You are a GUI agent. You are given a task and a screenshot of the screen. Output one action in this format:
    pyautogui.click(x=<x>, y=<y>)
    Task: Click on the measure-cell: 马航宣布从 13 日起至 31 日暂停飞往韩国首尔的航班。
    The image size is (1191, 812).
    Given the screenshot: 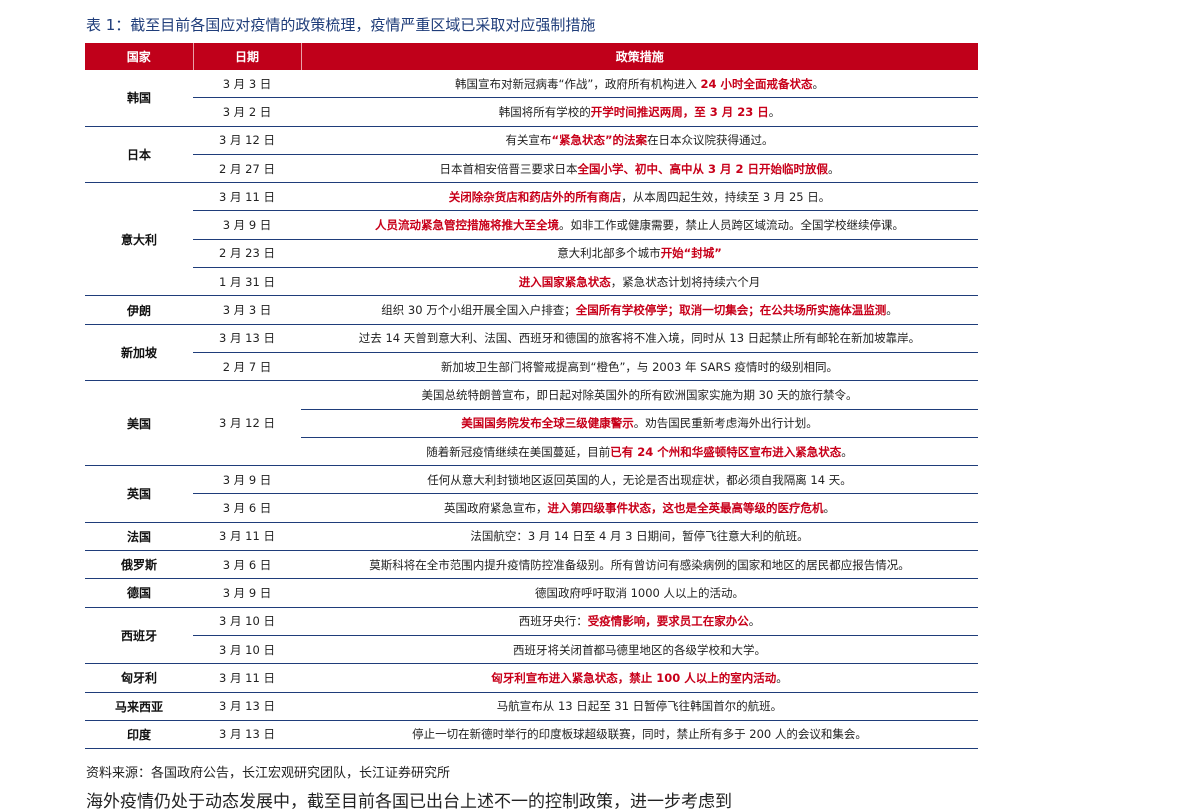 What is the action you would take?
    pyautogui.click(x=639, y=706)
    